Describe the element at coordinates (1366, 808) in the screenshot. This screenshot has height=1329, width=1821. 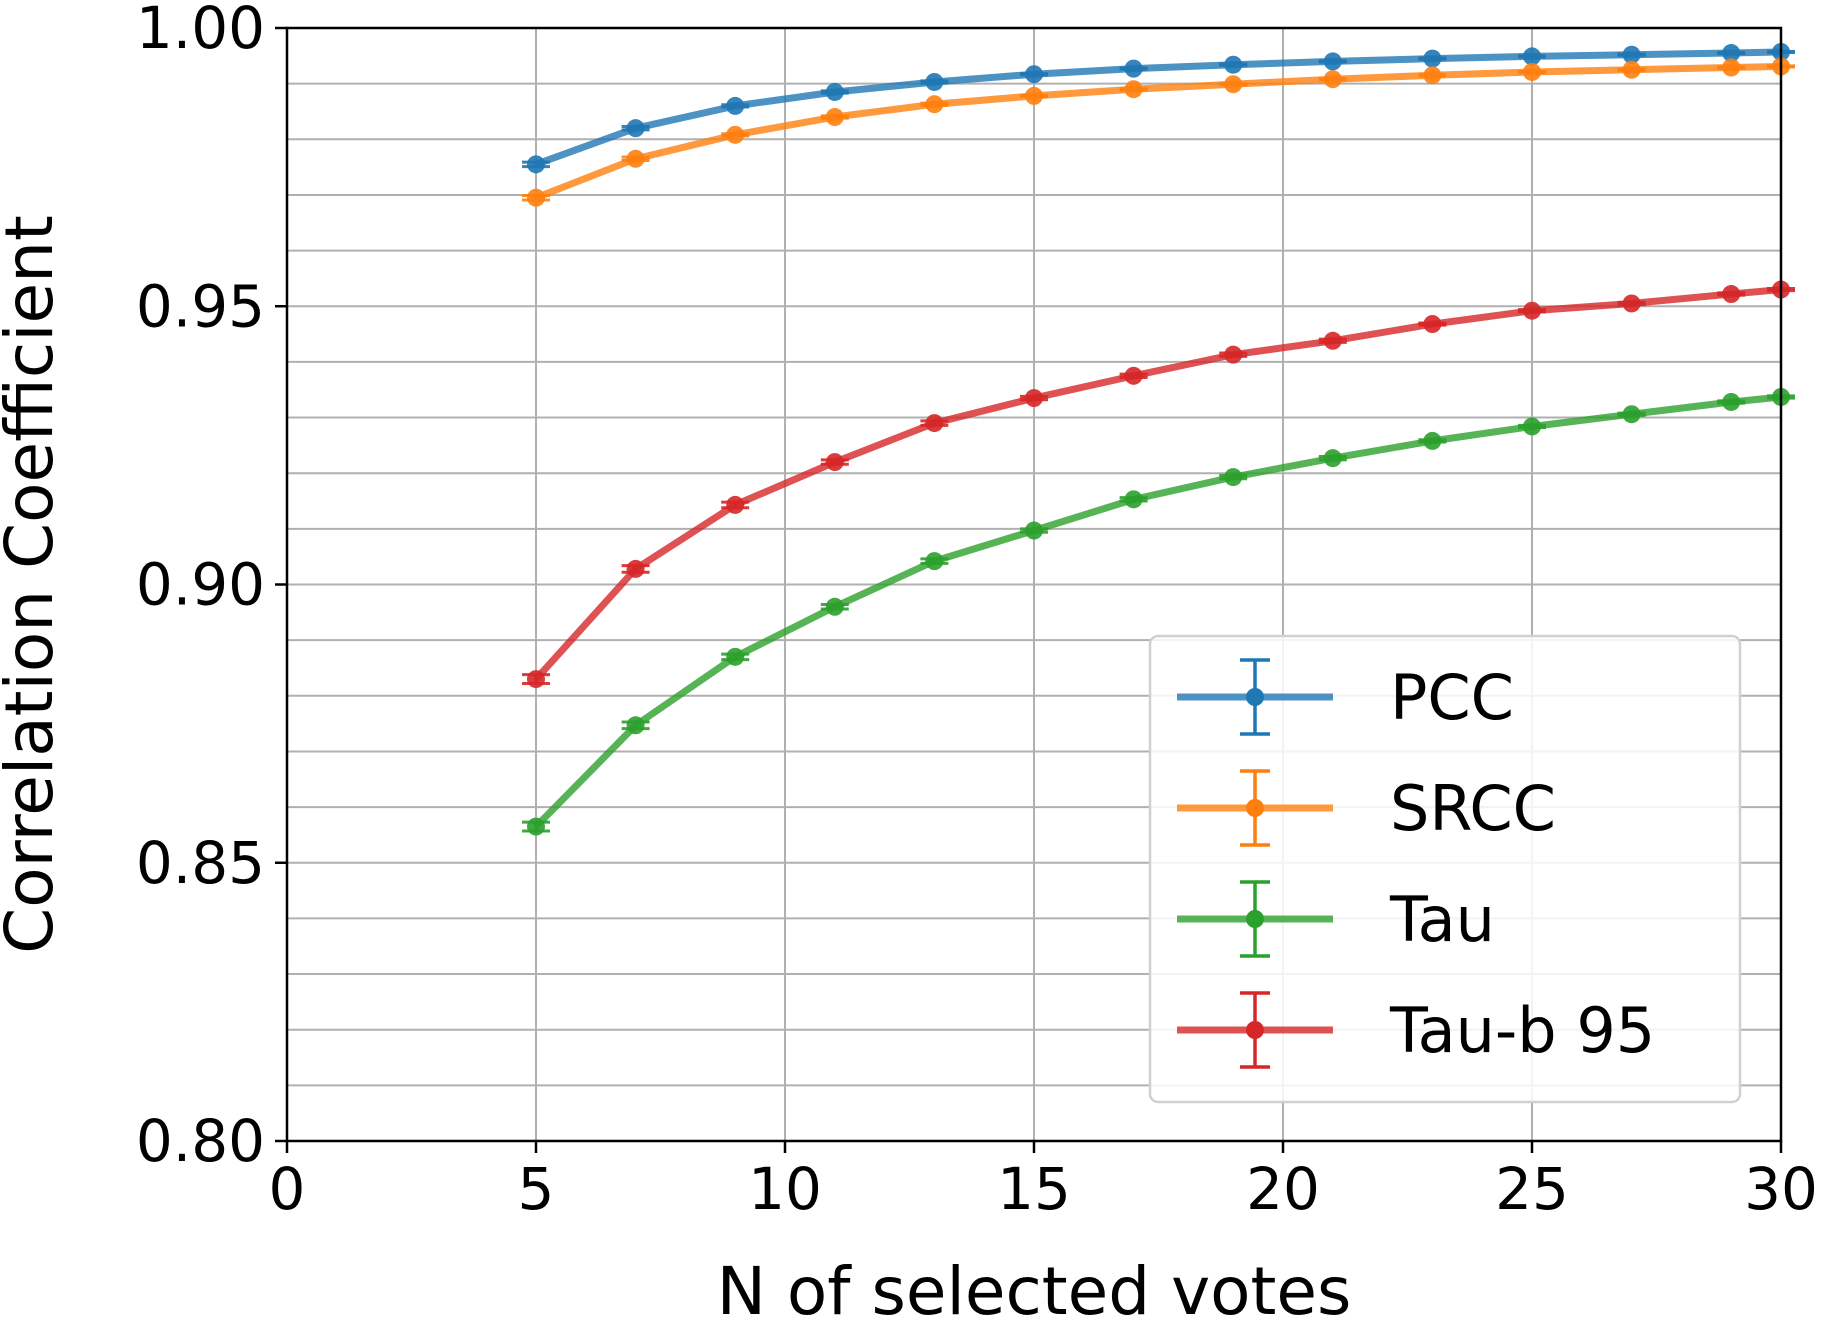
I see `legend-item: SRCC` at that location.